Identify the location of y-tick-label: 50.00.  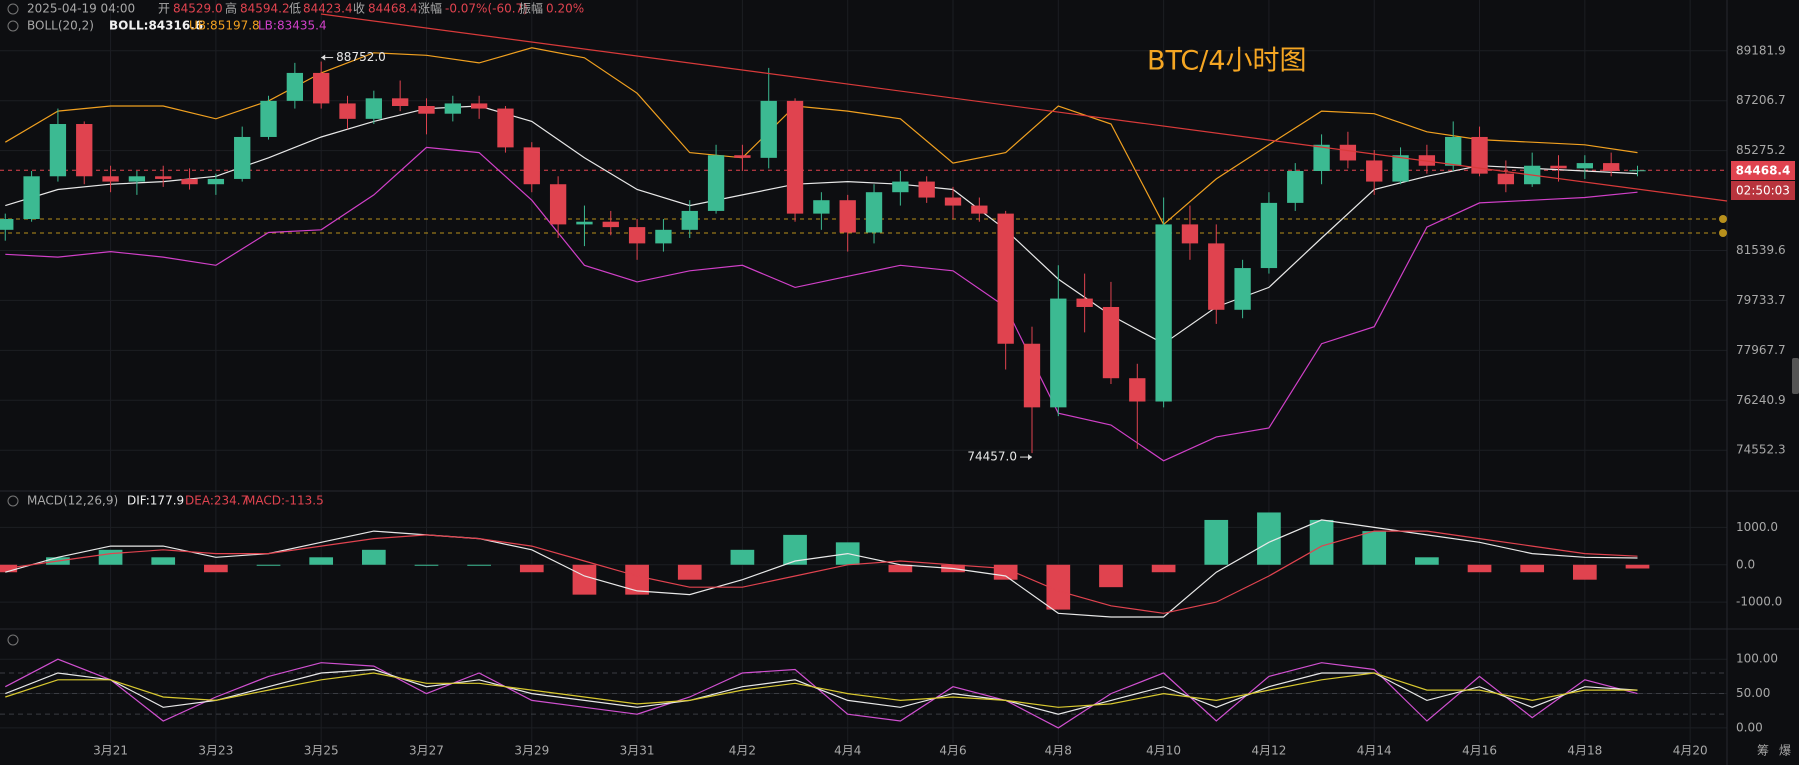
(1753, 693).